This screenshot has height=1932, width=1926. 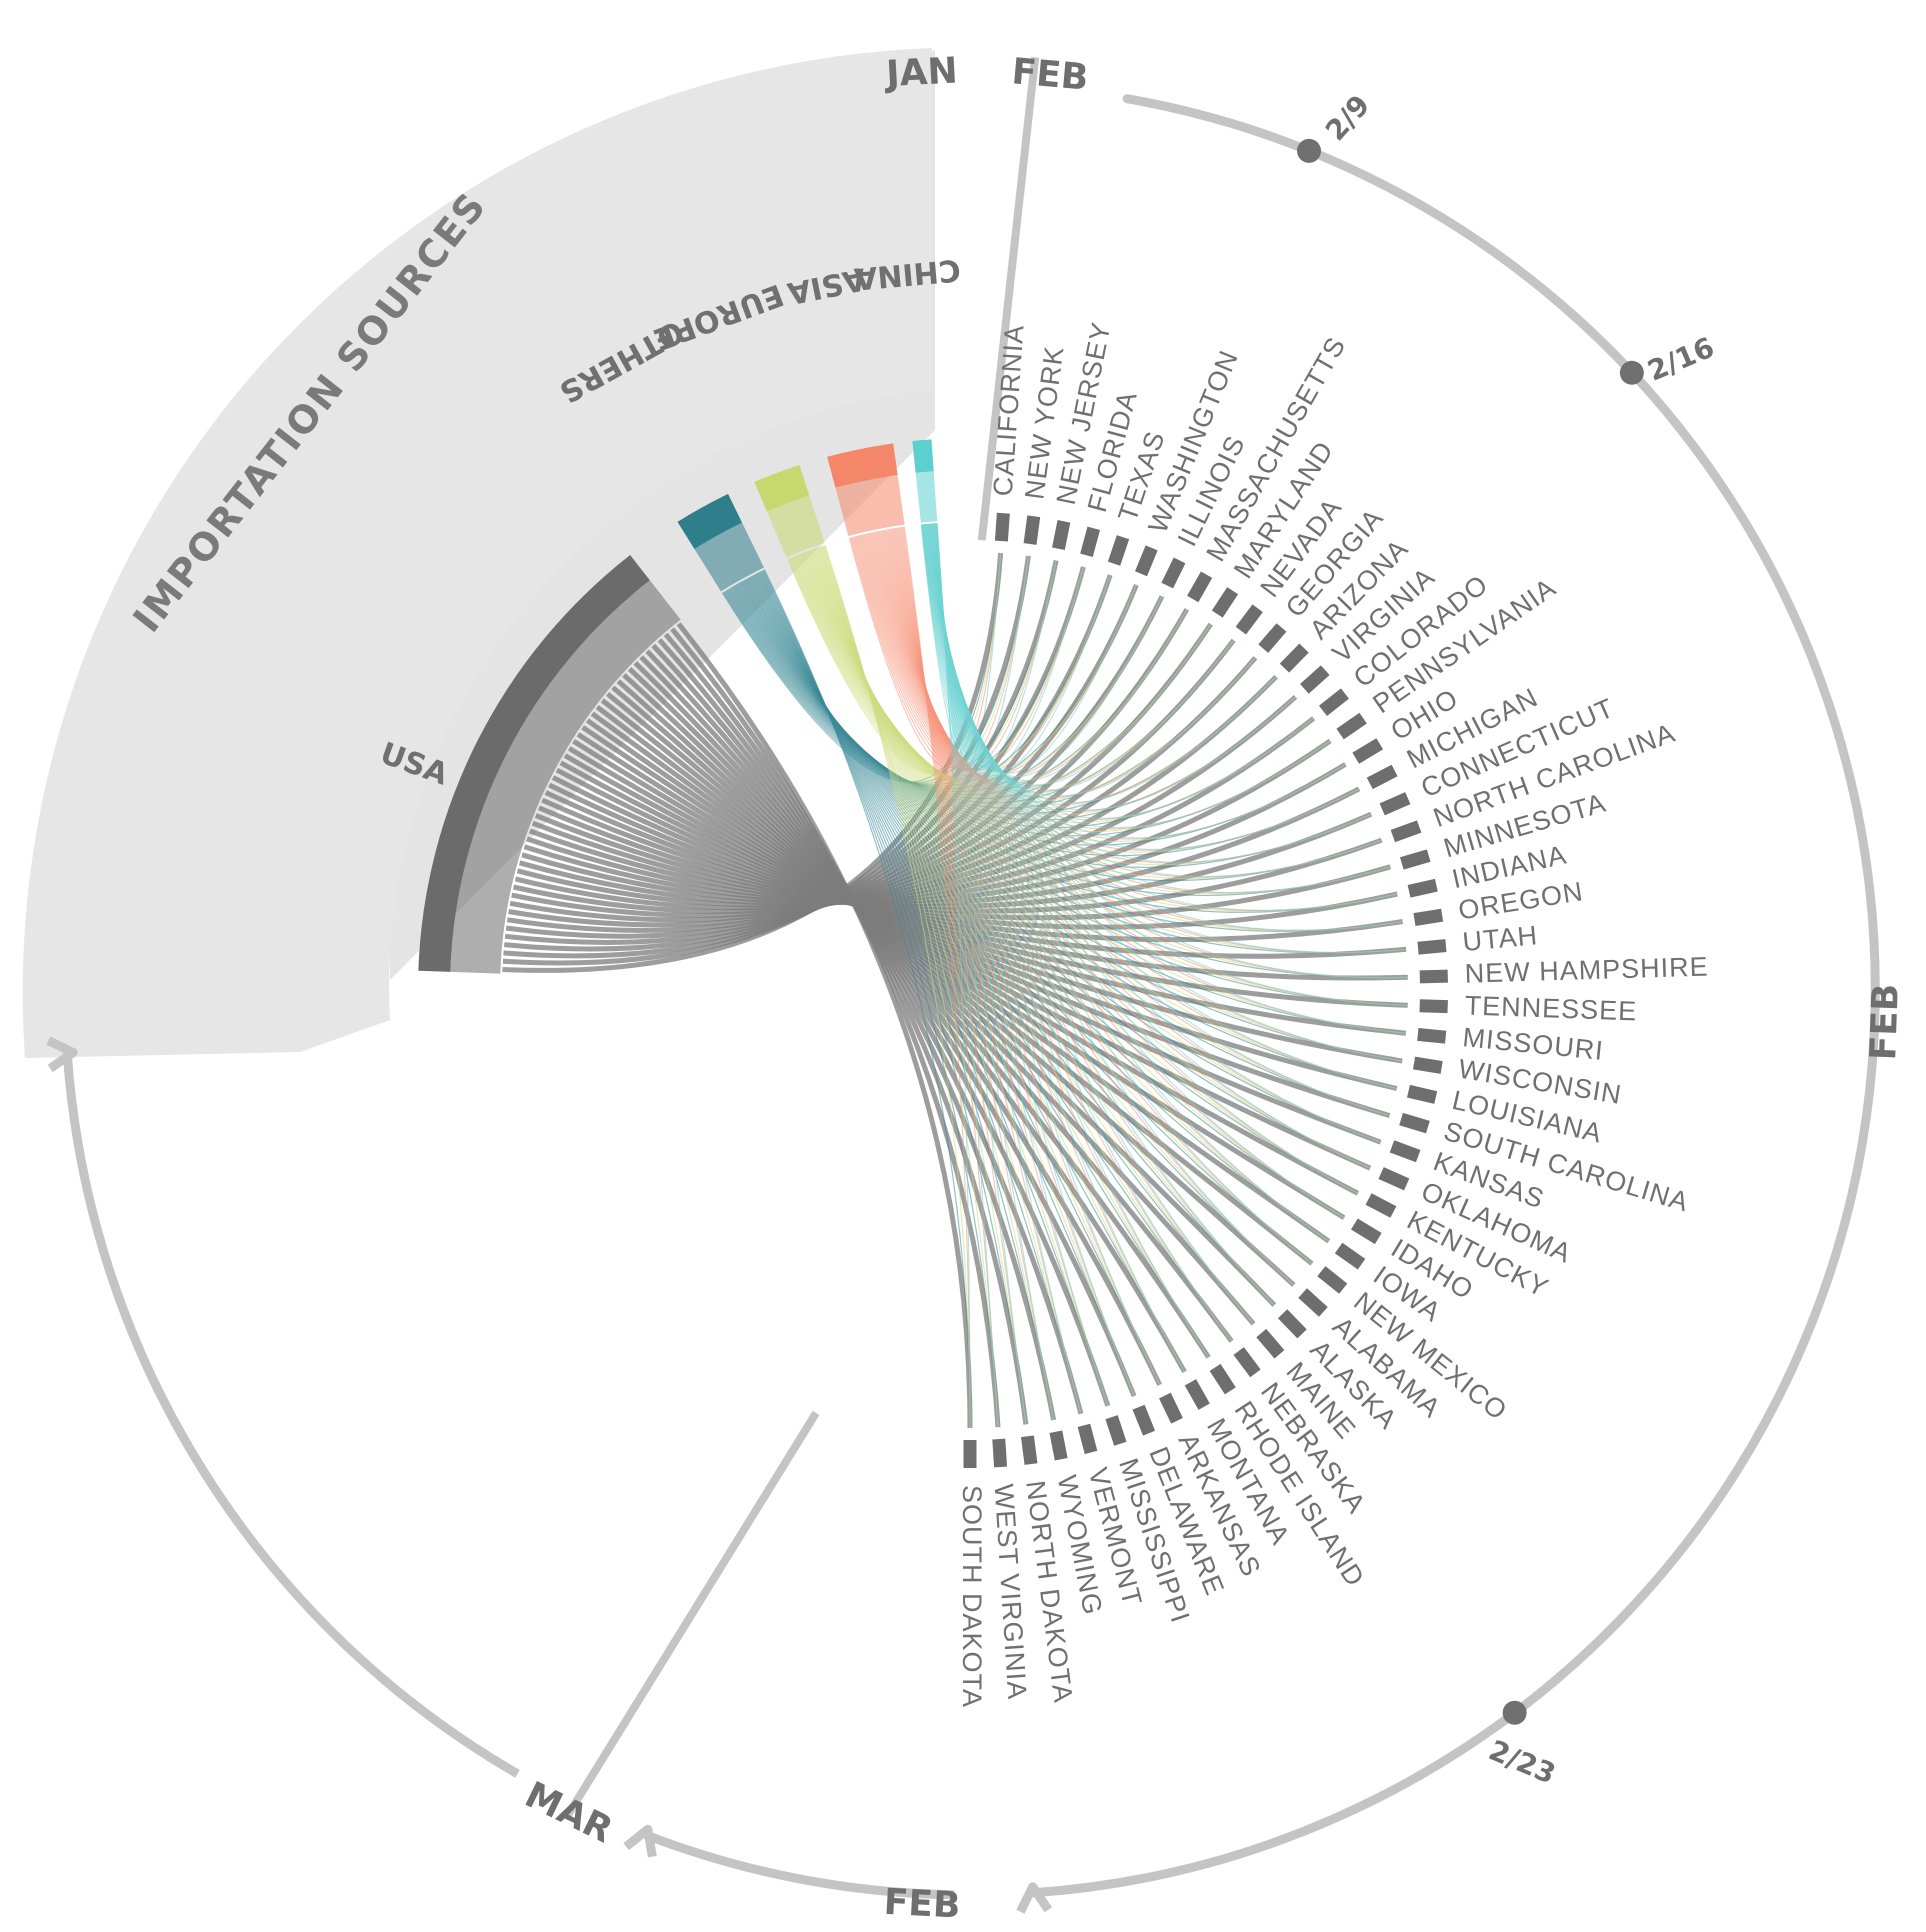 I want to click on source-band-europe, so click(x=795, y=526).